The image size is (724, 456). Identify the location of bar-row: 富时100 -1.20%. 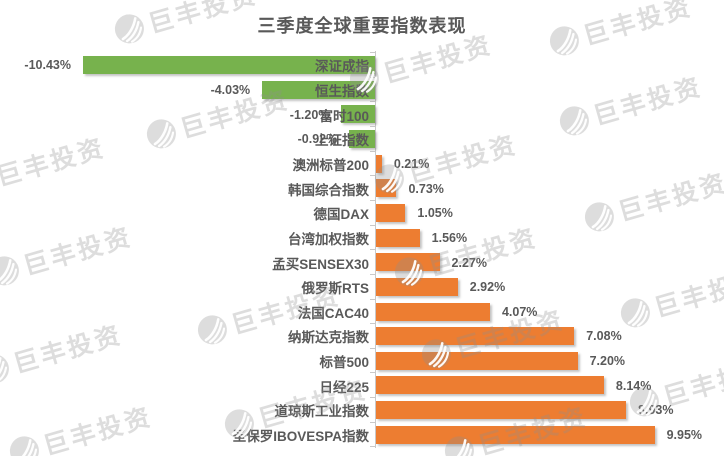
(362, 114).